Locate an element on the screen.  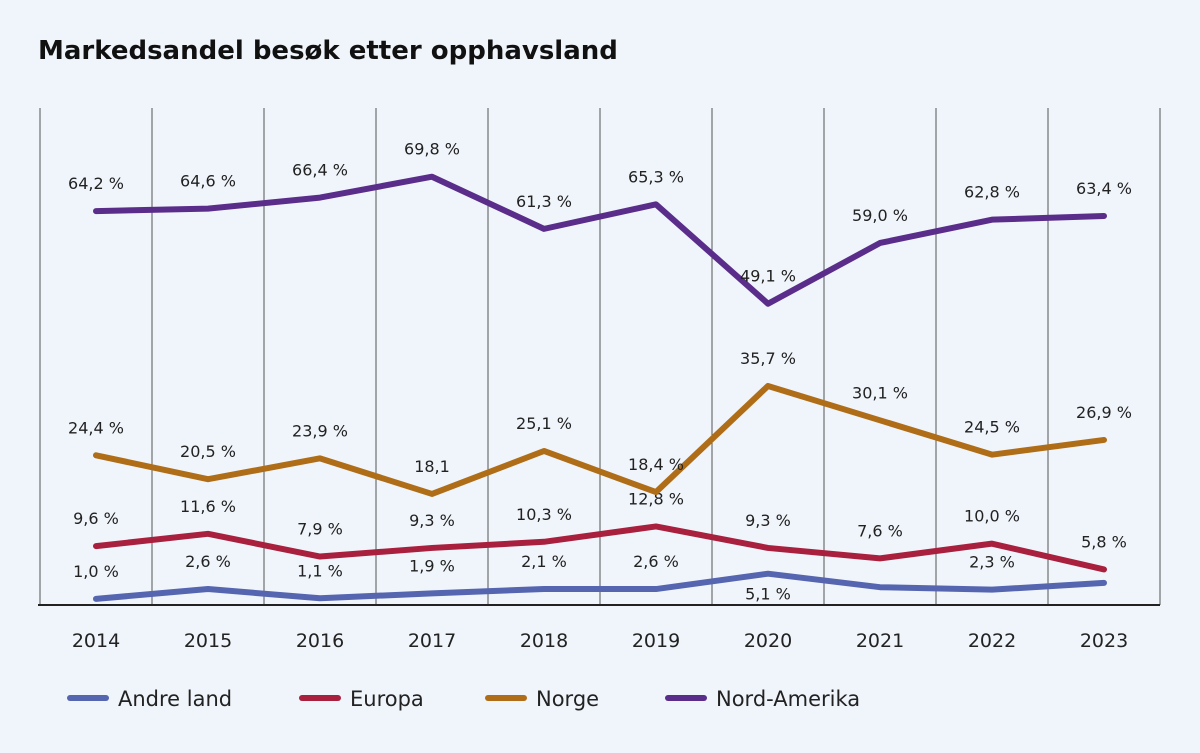
chart-title: Markedsandel besøk etter opphavsland is located at coordinates (328, 51).